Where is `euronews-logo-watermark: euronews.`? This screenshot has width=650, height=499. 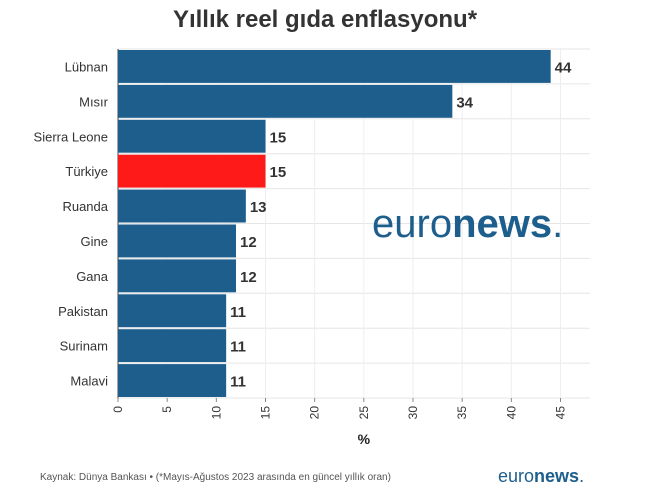 euronews-logo-watermark: euronews. is located at coordinates (468, 224).